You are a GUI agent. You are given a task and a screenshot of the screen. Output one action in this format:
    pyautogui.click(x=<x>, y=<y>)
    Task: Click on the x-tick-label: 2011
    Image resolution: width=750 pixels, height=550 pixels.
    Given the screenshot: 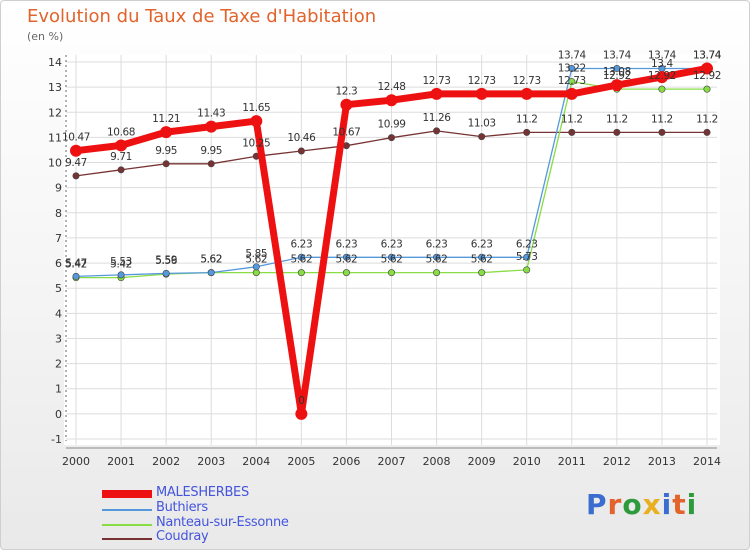 What is the action you would take?
    pyautogui.click(x=572, y=461)
    